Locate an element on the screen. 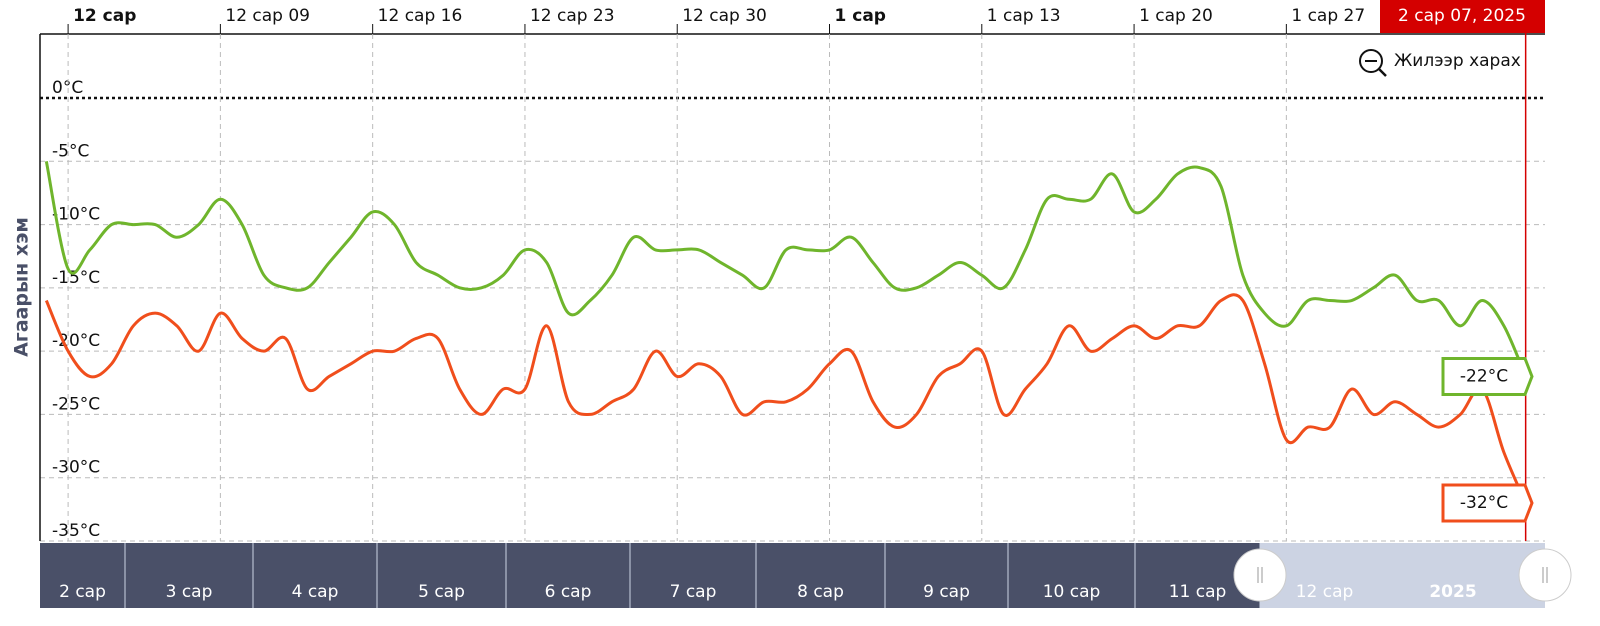 This screenshot has width=1600, height=626. crosshair-label-box is located at coordinates (1462, 16).